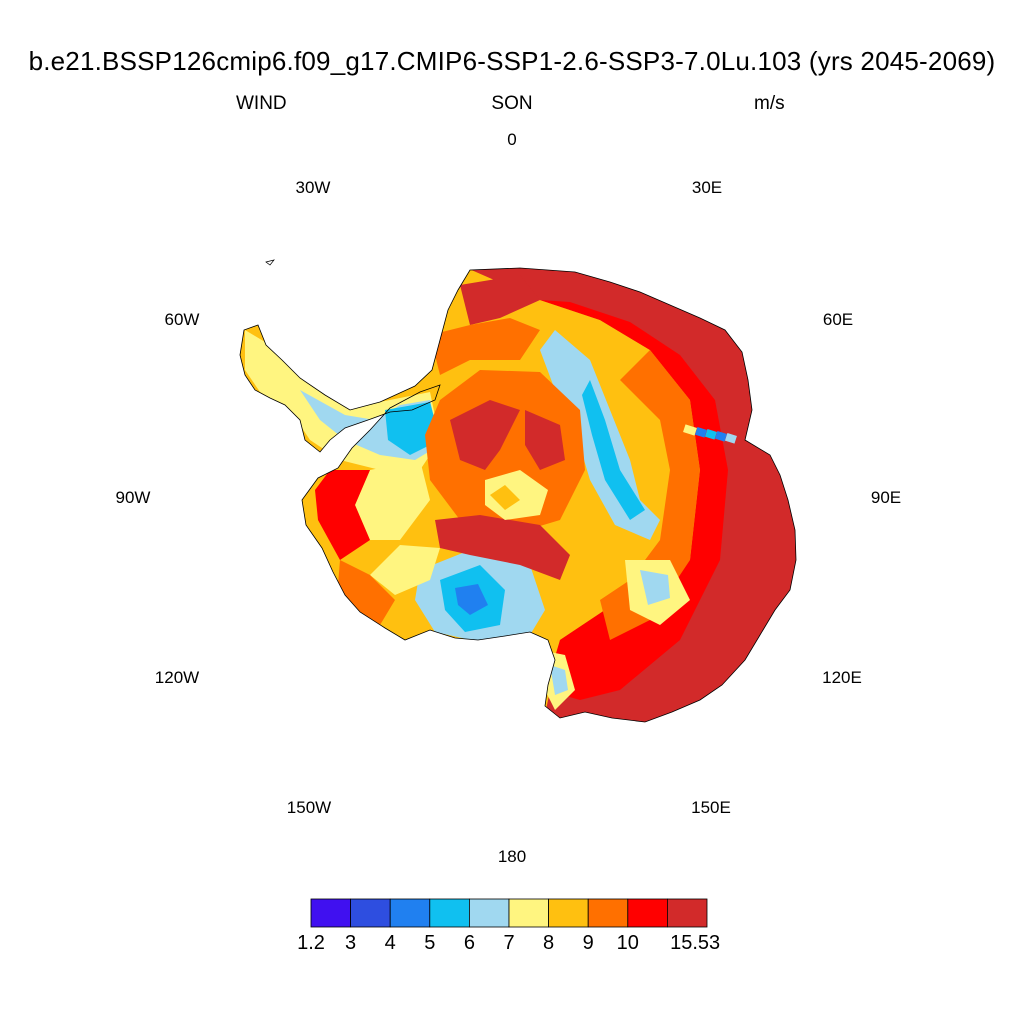 This screenshot has height=1024, width=1024. I want to click on lon-label-150w: 150W, so click(309, 807).